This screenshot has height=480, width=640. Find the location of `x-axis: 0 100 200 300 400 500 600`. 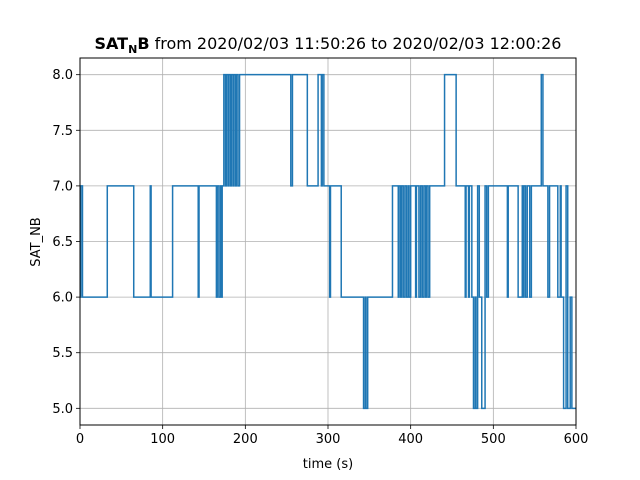

x-axis: 0 100 200 300 400 500 600 is located at coordinates (332, 436).